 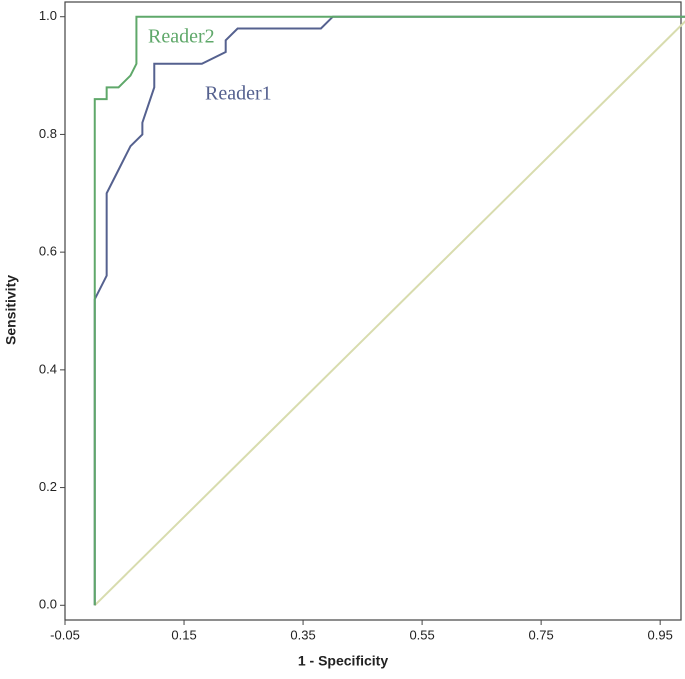 What do you see at coordinates (11, 310) in the screenshot?
I see `y-axis-title: Sensitivity` at bounding box center [11, 310].